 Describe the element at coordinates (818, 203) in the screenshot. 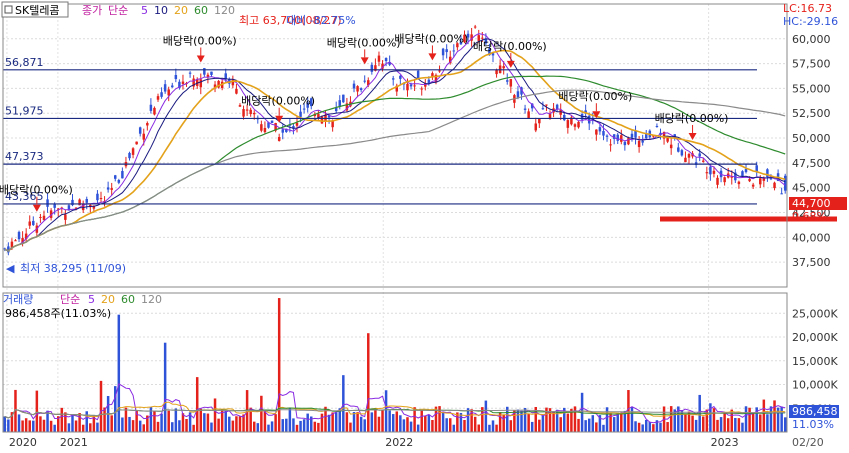

I see `current-price-tag` at that location.